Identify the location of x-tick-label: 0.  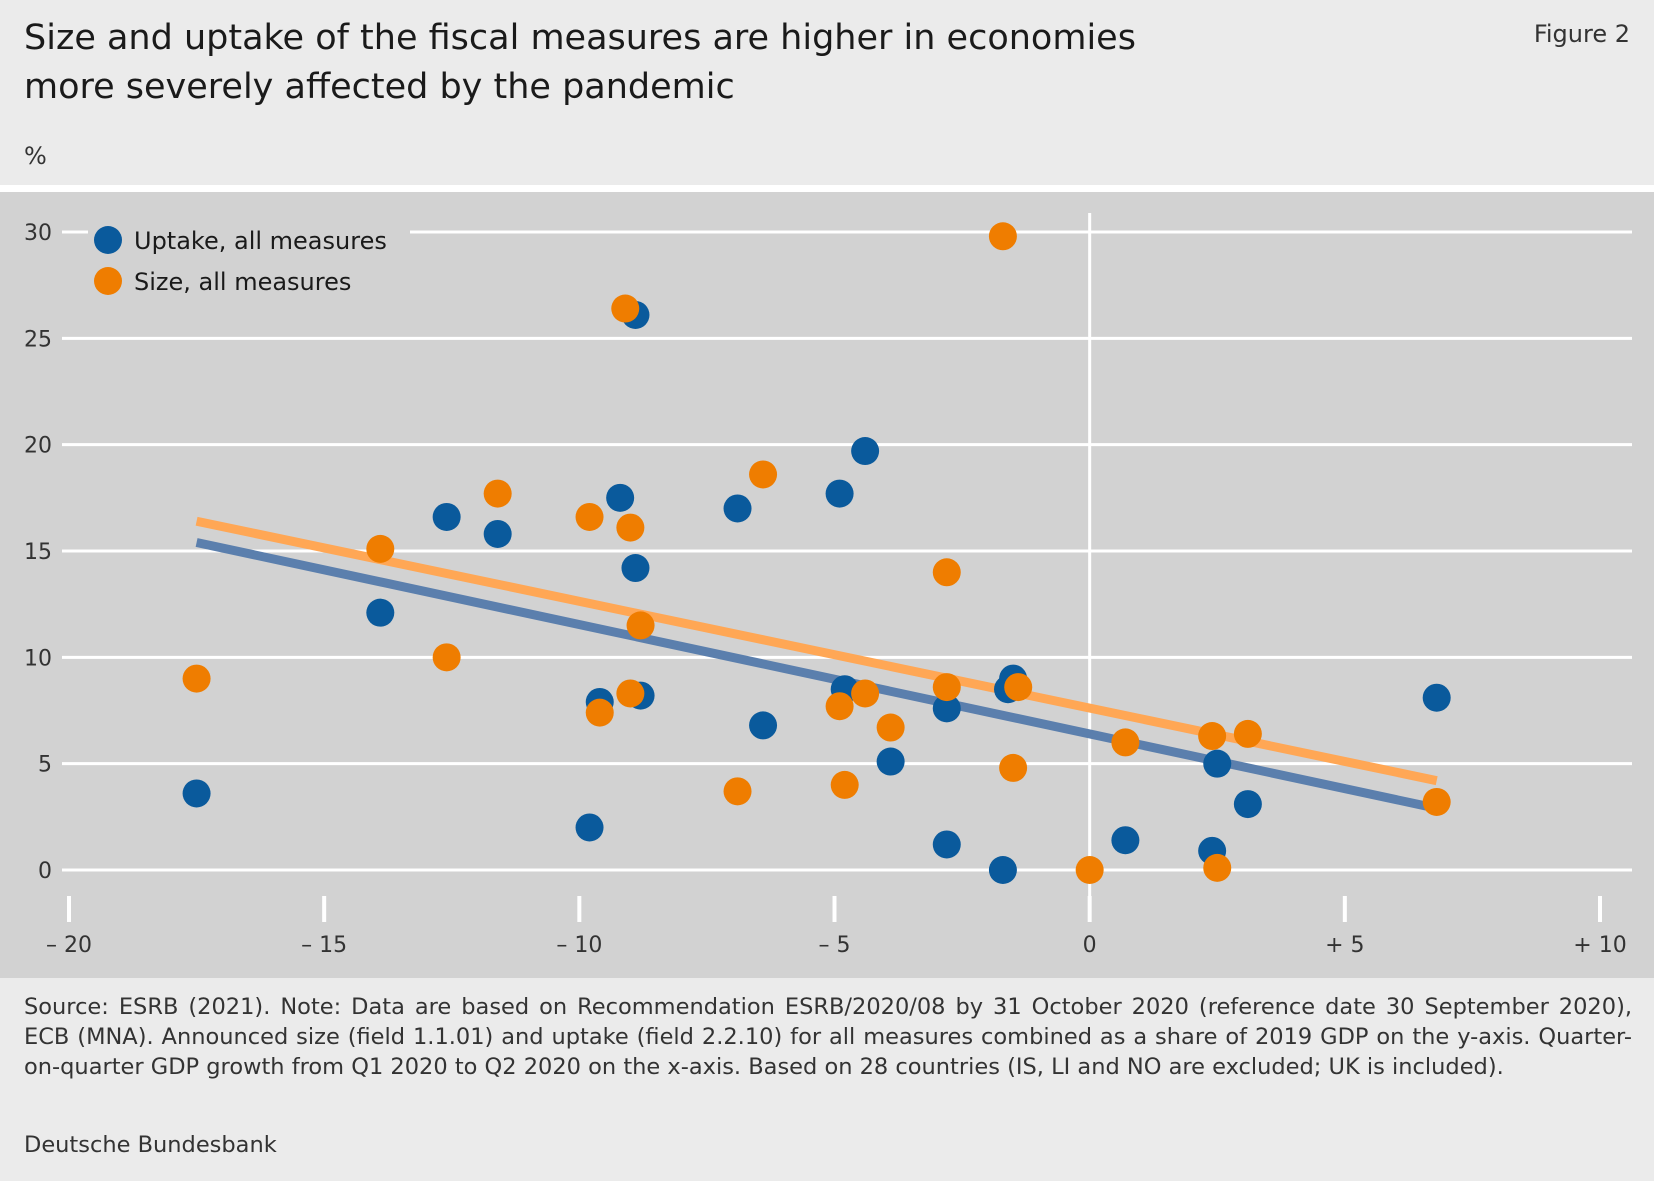
(1090, 945).